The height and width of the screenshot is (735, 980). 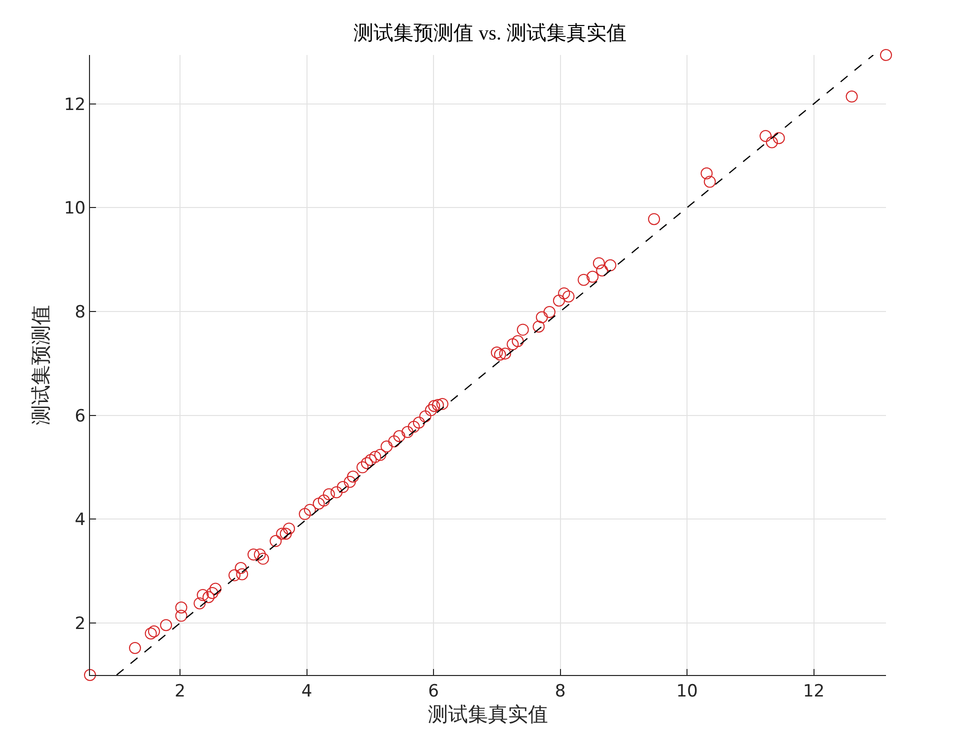 I want to click on y-tick-label: 6, so click(x=80, y=416).